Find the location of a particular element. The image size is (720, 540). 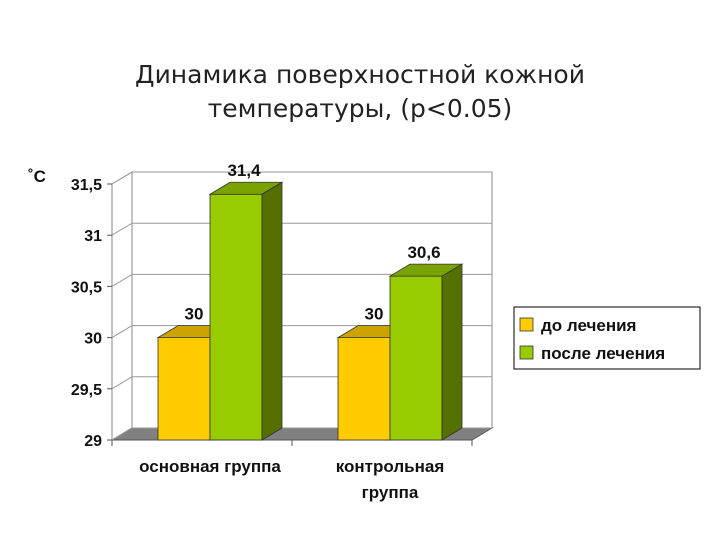

chart-subtitle: температуры, (p<0.05) is located at coordinates (360, 108).